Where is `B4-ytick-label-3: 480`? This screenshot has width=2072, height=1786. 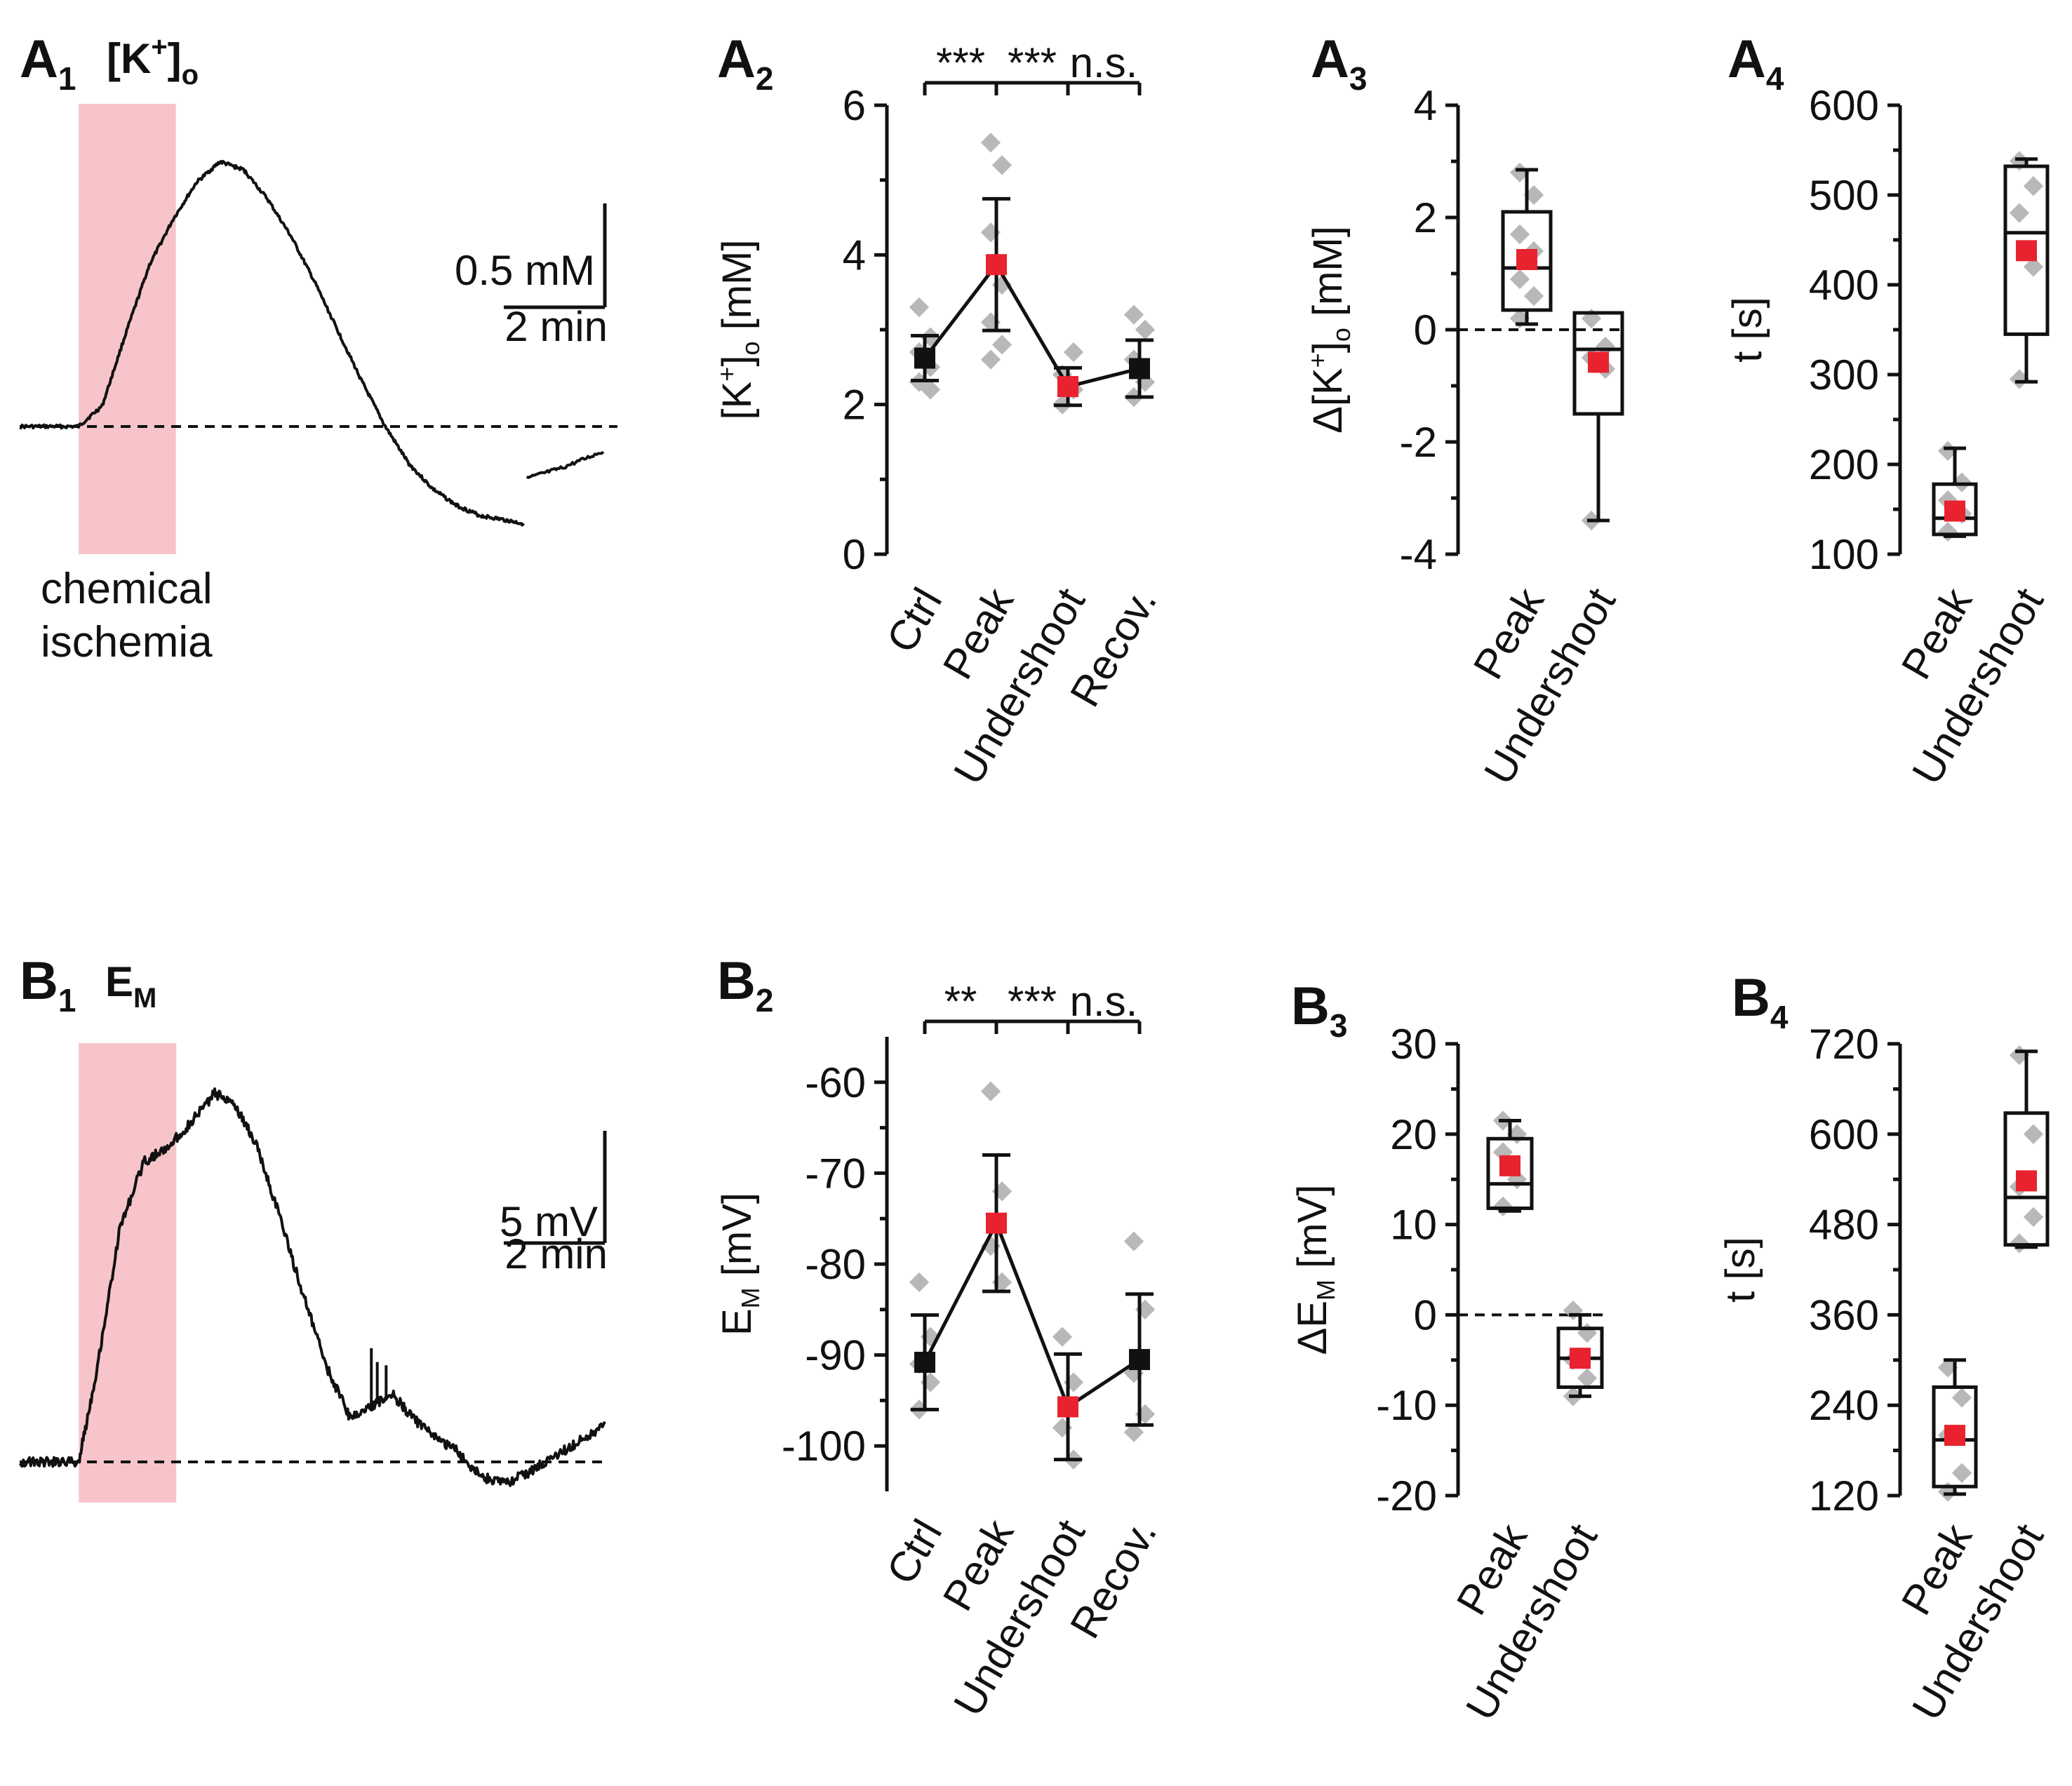 B4-ytick-label-3: 480 is located at coordinates (1844, 1225).